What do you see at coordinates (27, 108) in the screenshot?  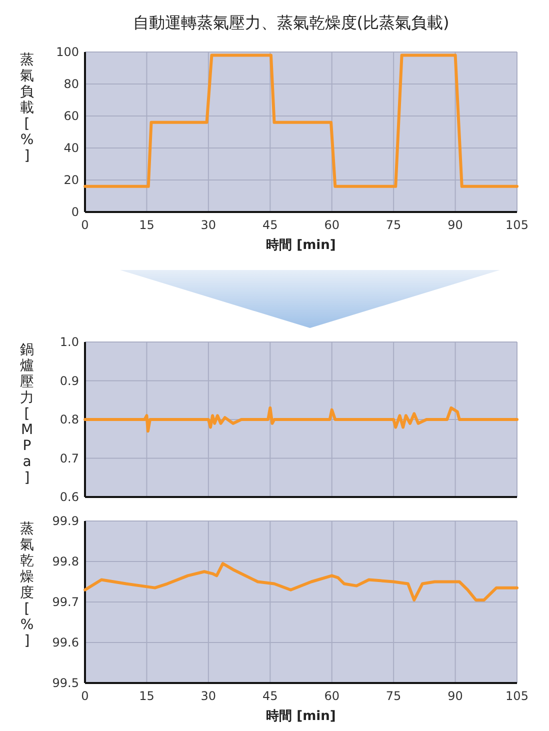 I see `y-axis-title: 蒸氣負載[%]` at bounding box center [27, 108].